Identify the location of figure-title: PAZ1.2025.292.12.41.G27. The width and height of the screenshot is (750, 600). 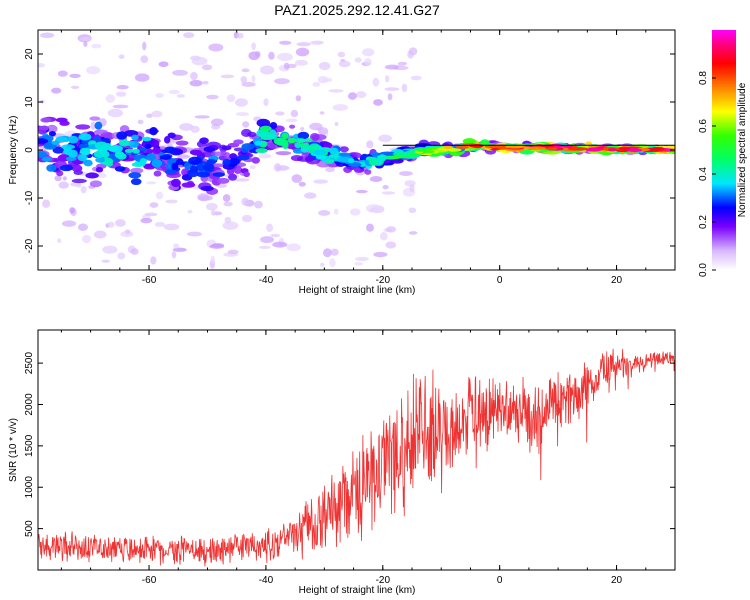
(357, 10).